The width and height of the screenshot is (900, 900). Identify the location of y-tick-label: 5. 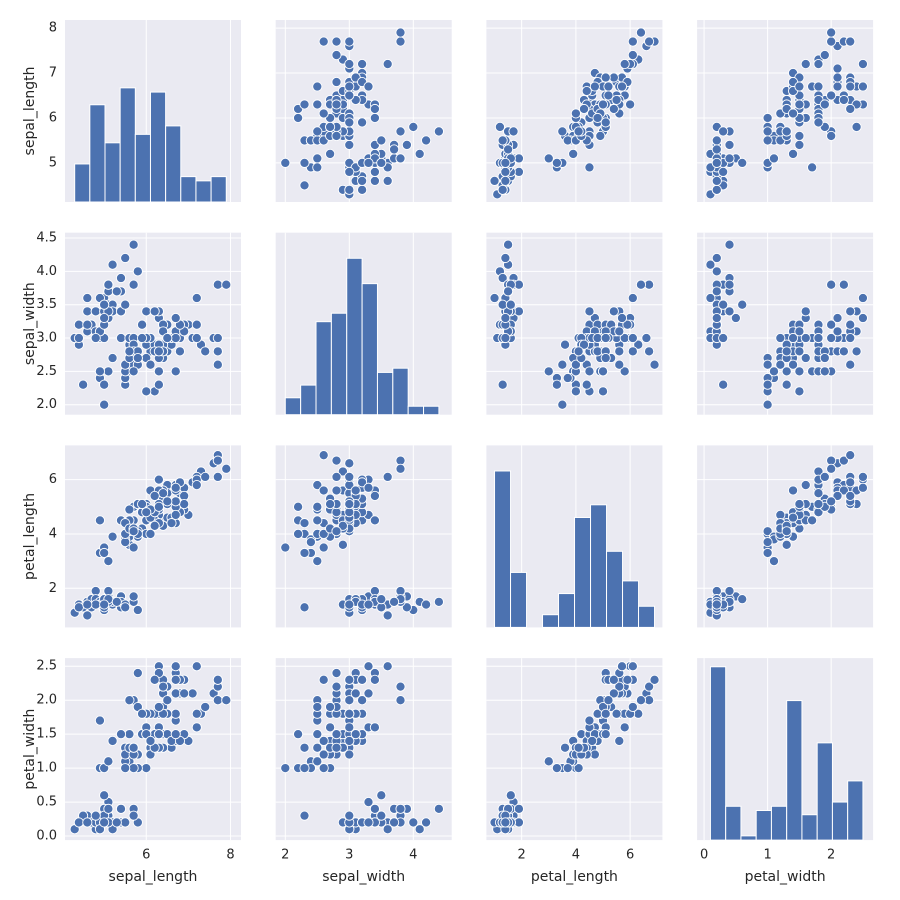
(53, 162).